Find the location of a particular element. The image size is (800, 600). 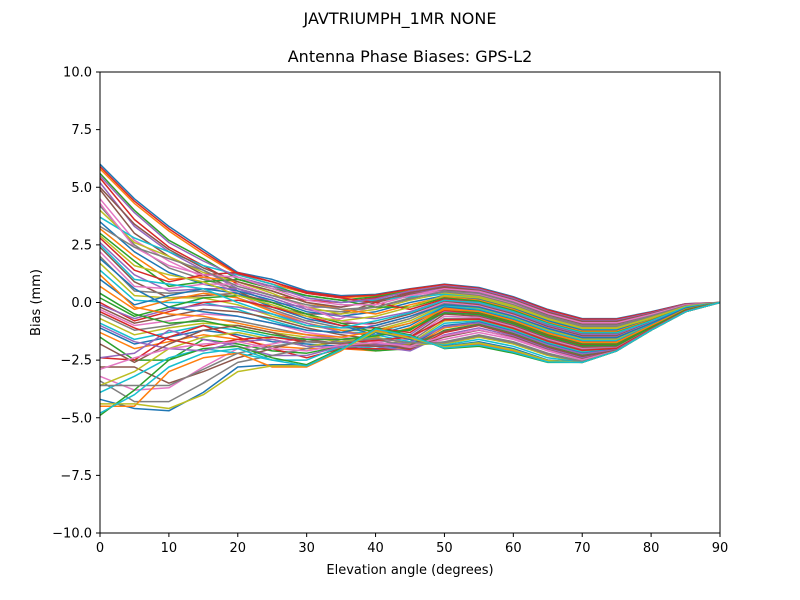

y-tick-label: −10.0 is located at coordinates (72, 534).